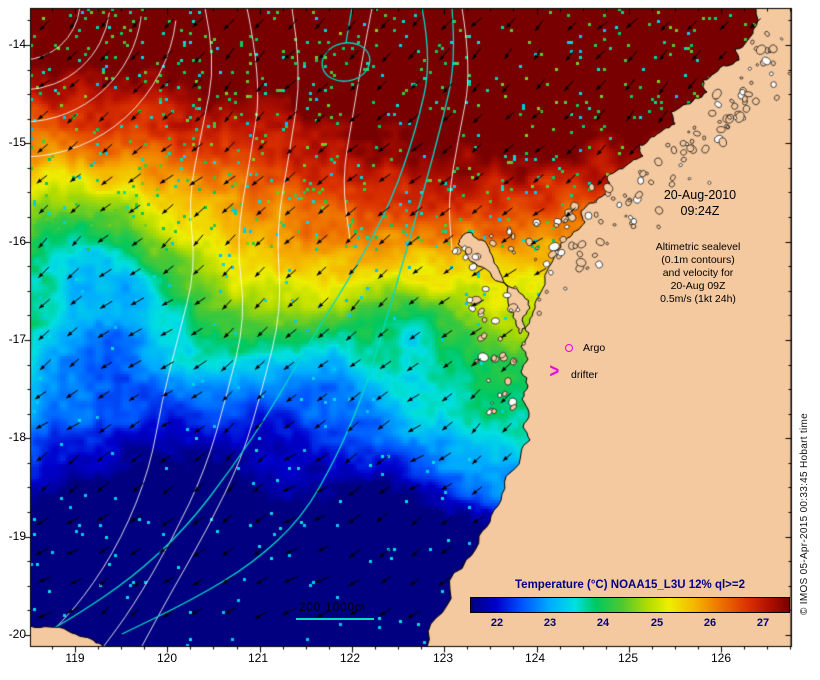 The height and width of the screenshot is (680, 820). I want to click on lon-tick-label: 119, so click(75, 658).